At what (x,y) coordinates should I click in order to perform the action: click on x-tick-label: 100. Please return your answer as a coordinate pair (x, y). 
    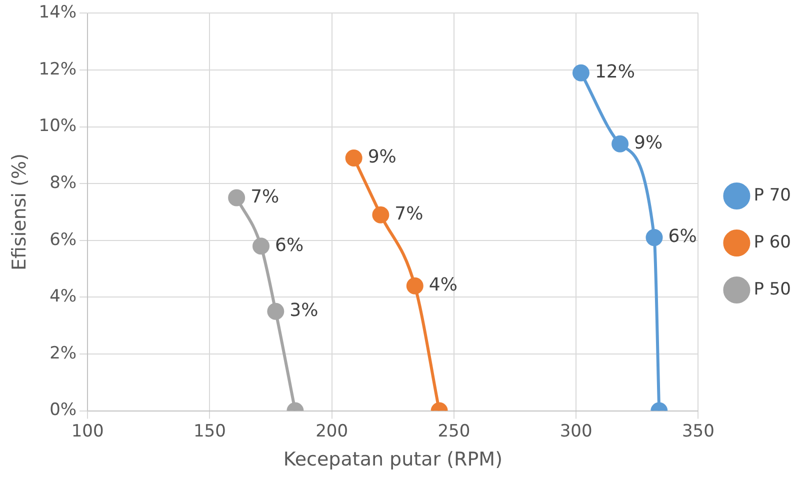
    Looking at the image, I should click on (87, 431).